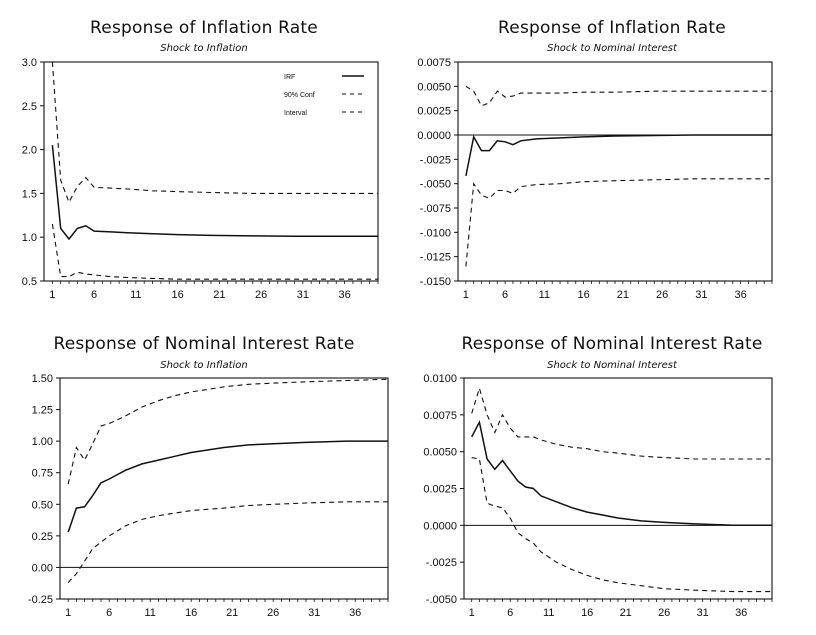 The width and height of the screenshot is (816, 635). Describe the element at coordinates (29, 63) in the screenshot. I see `y-tick-label: 3.0` at that location.